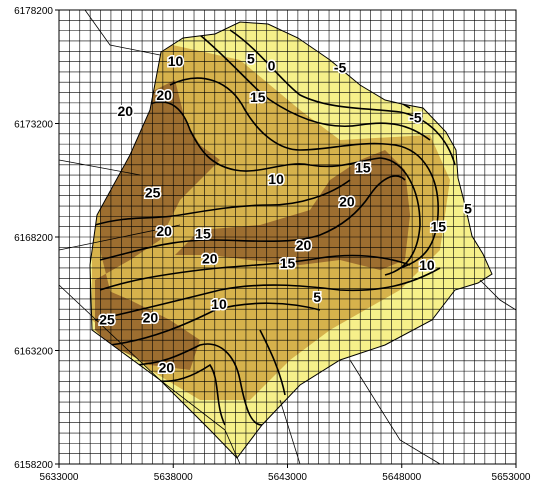  What do you see at coordinates (33, 11) in the screenshot?
I see `y-tick-label: 6178200` at bounding box center [33, 11].